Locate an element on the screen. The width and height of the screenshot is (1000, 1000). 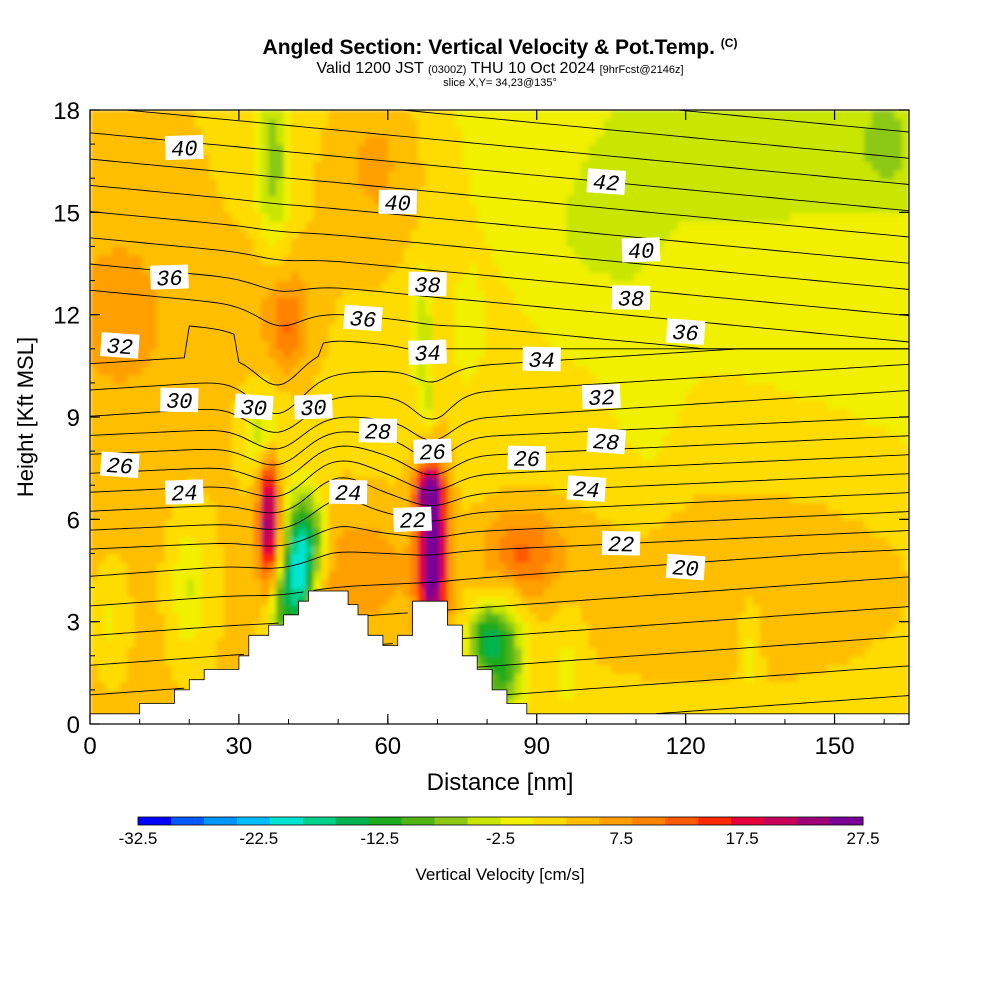
contour-label-text: 32 is located at coordinates (120, 348).